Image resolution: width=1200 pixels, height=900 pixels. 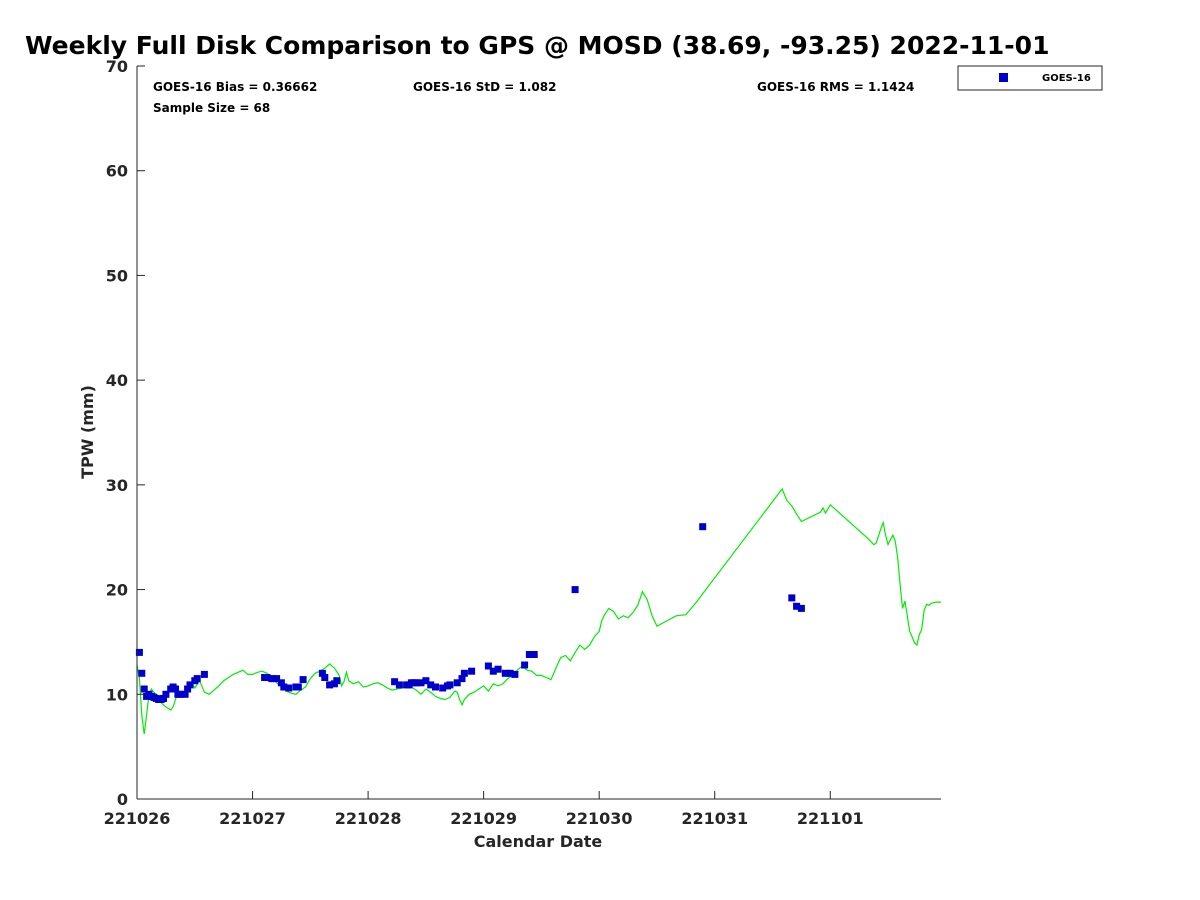 What do you see at coordinates (1003, 77) in the screenshot?
I see `legend-marker-goes16` at bounding box center [1003, 77].